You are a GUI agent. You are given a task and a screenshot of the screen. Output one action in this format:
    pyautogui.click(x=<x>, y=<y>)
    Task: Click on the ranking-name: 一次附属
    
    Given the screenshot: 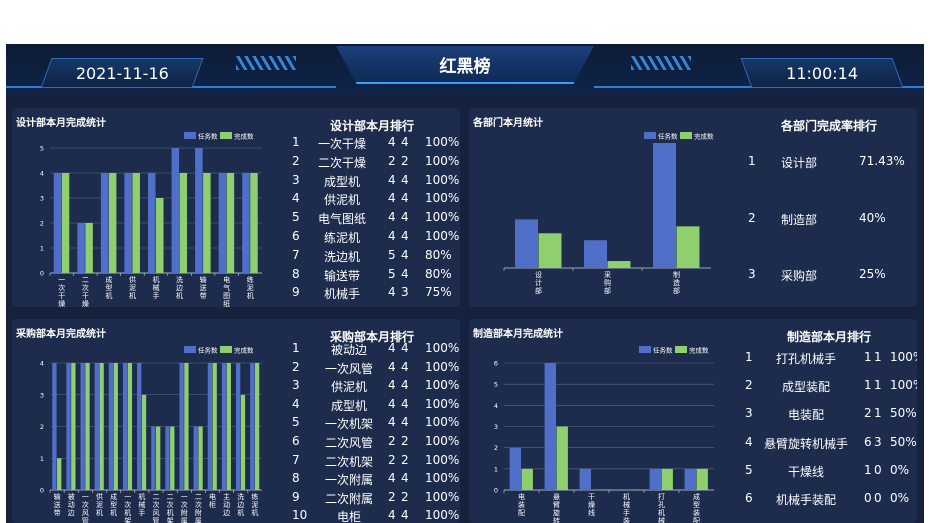 What is the action you would take?
    pyautogui.click(x=348, y=480)
    